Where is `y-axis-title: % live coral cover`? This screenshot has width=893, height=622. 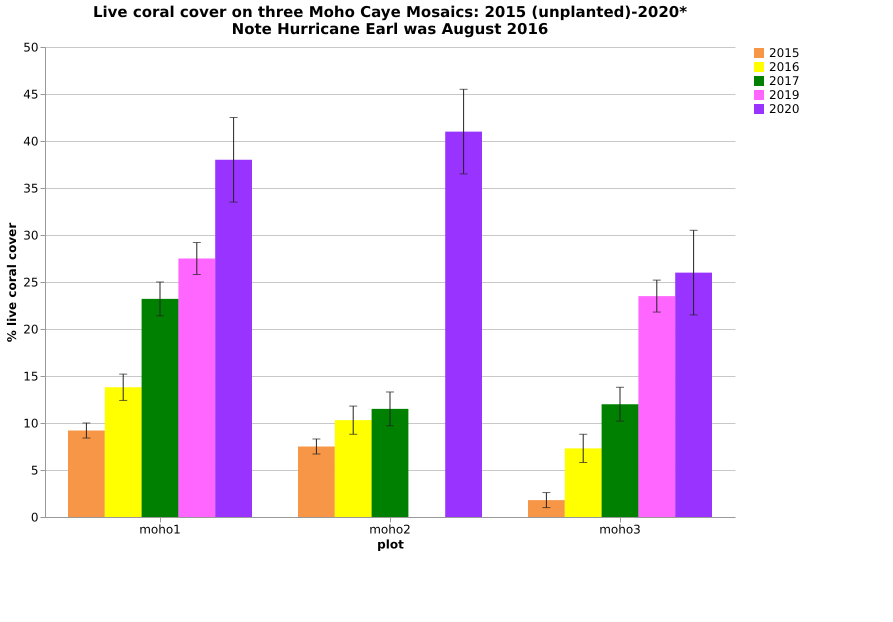
y-axis-title: % live coral cover is located at coordinates (12, 282).